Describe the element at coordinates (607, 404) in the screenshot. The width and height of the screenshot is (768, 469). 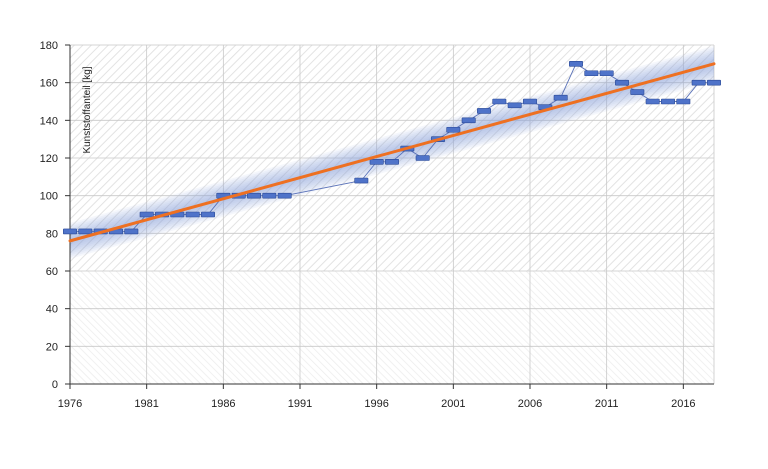
I see `x-tick-label: 2011` at that location.